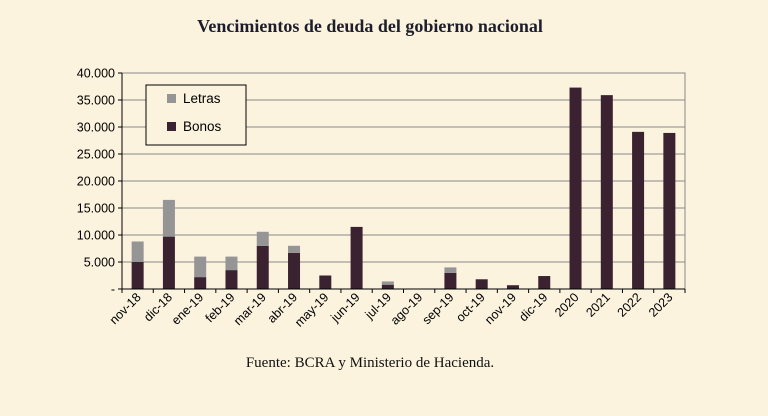 The image size is (768, 416). What do you see at coordinates (438, 308) in the screenshot?
I see `x-tick-label: sep-19` at bounding box center [438, 308].